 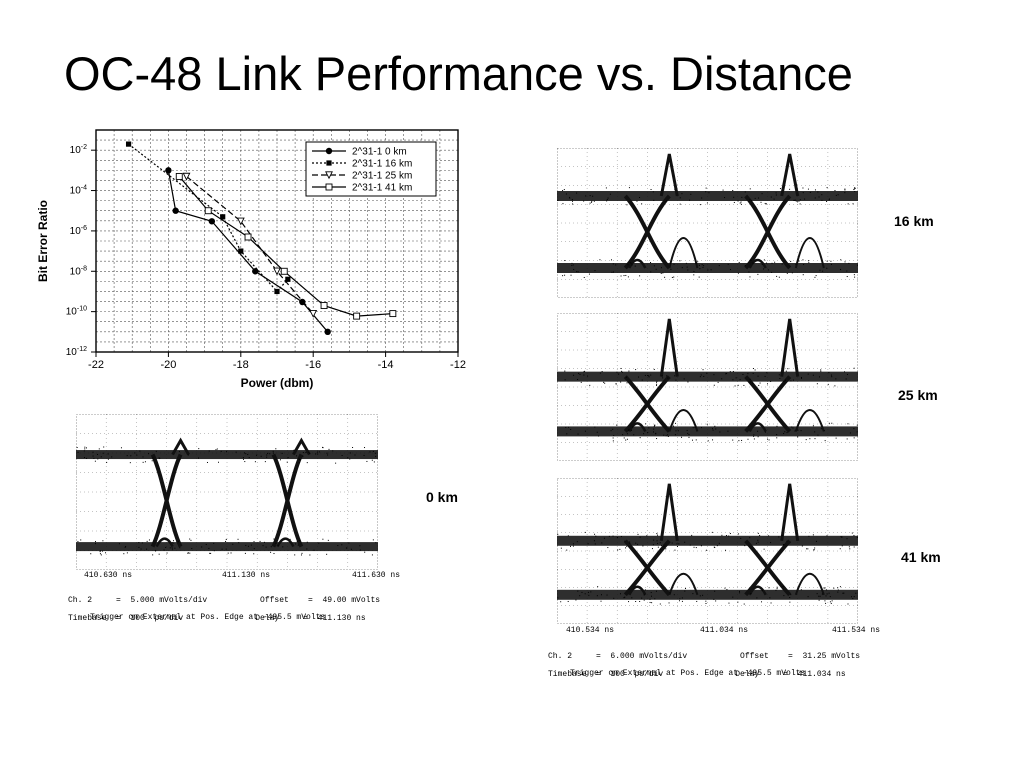 What do you see at coordinates (386, 365) in the screenshot?
I see `x-tick-label: -14` at bounding box center [386, 365].